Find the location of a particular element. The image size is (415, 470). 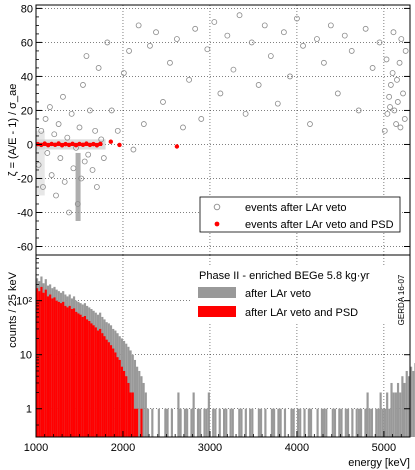

legend-gray-swatch is located at coordinates (217, 292).